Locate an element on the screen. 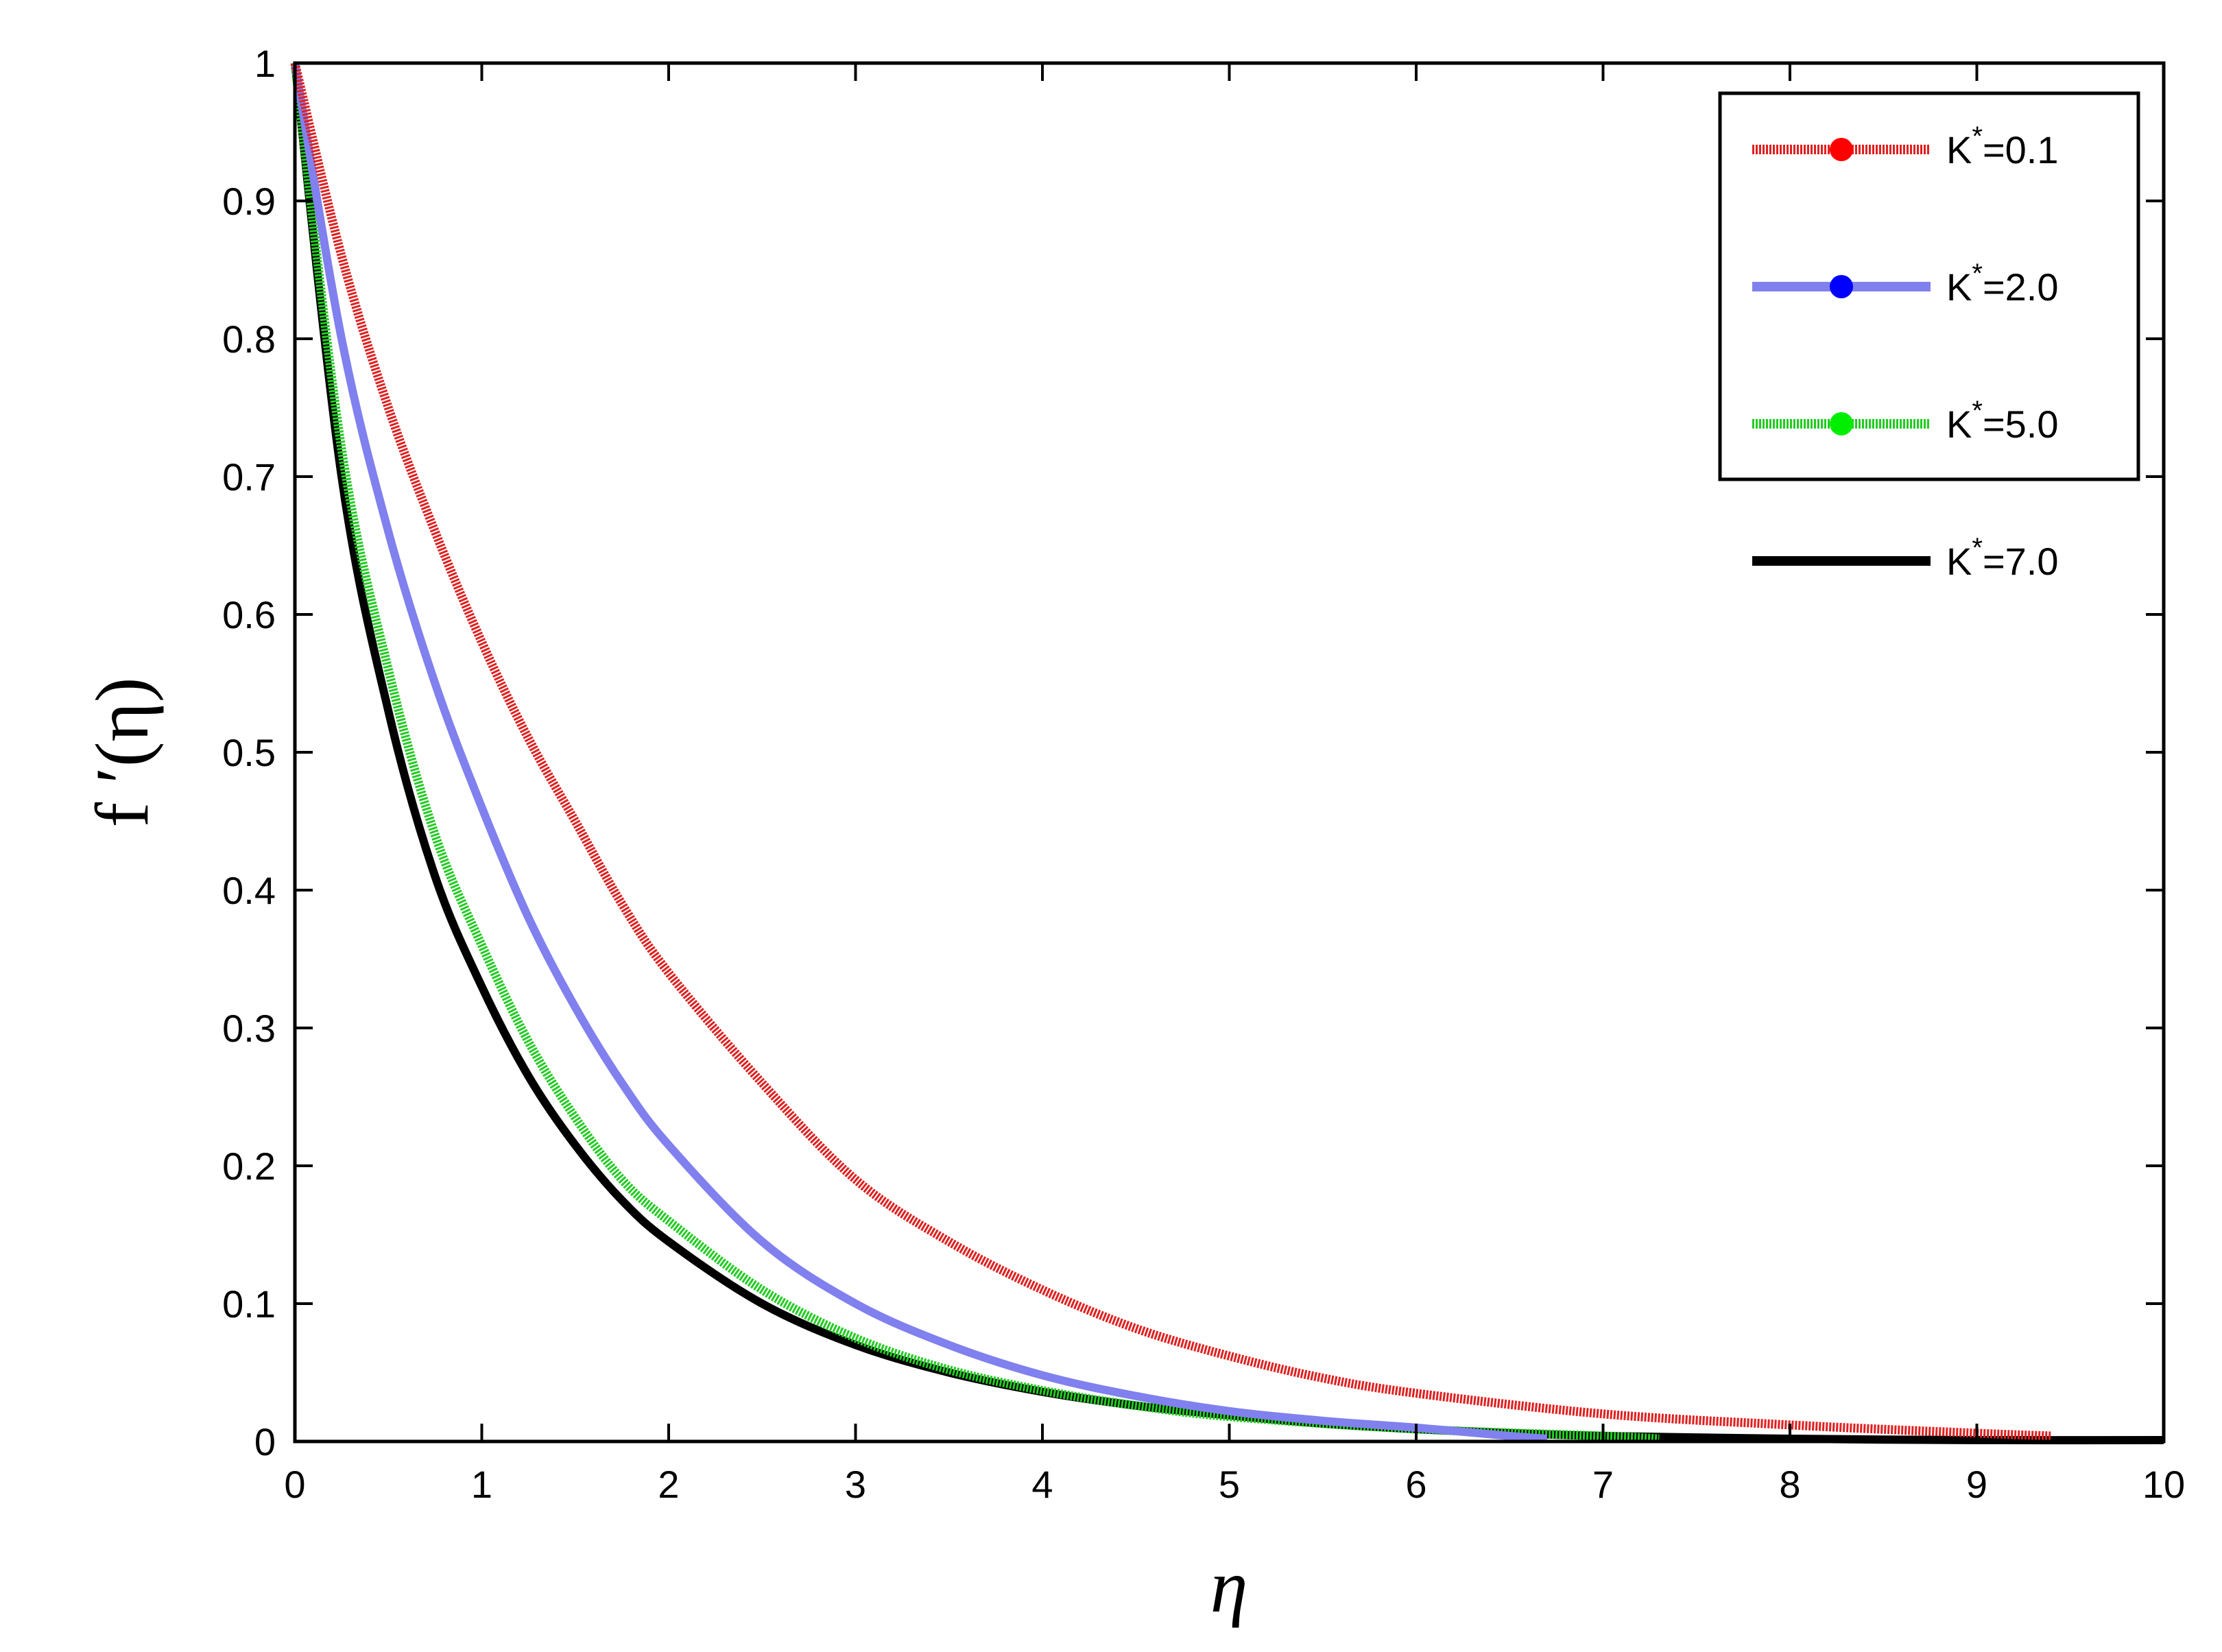  legend-label: K*=2.0 is located at coordinates (2002, 284).